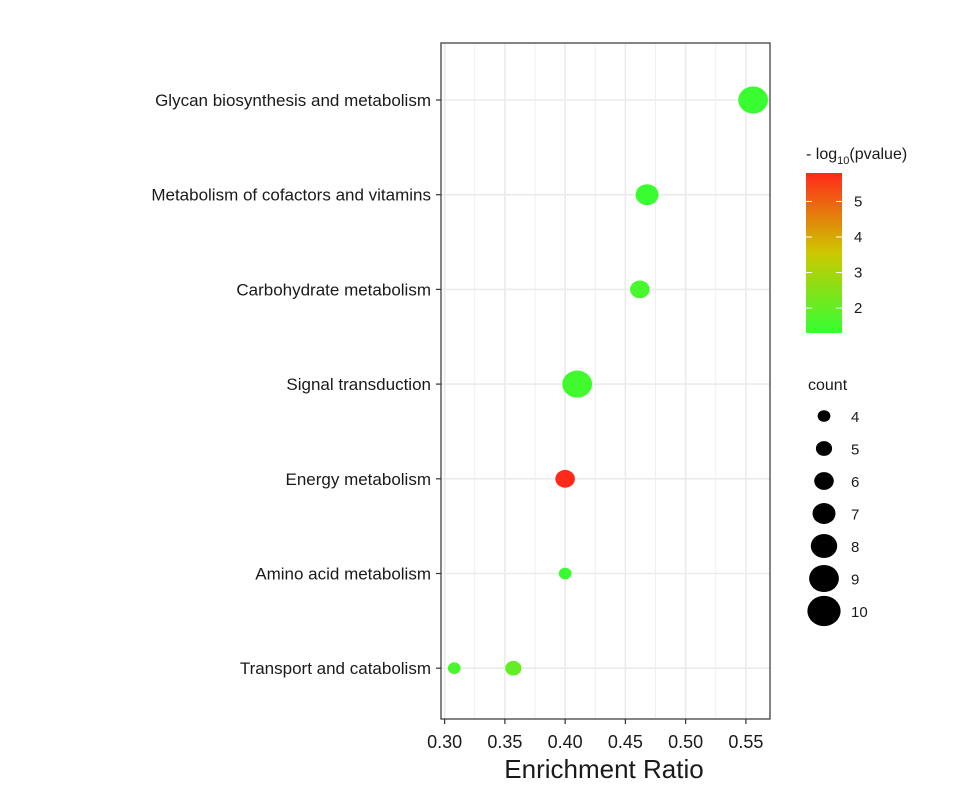  Describe the element at coordinates (625, 742) in the screenshot. I see `x-tick-label: 0.45` at that location.